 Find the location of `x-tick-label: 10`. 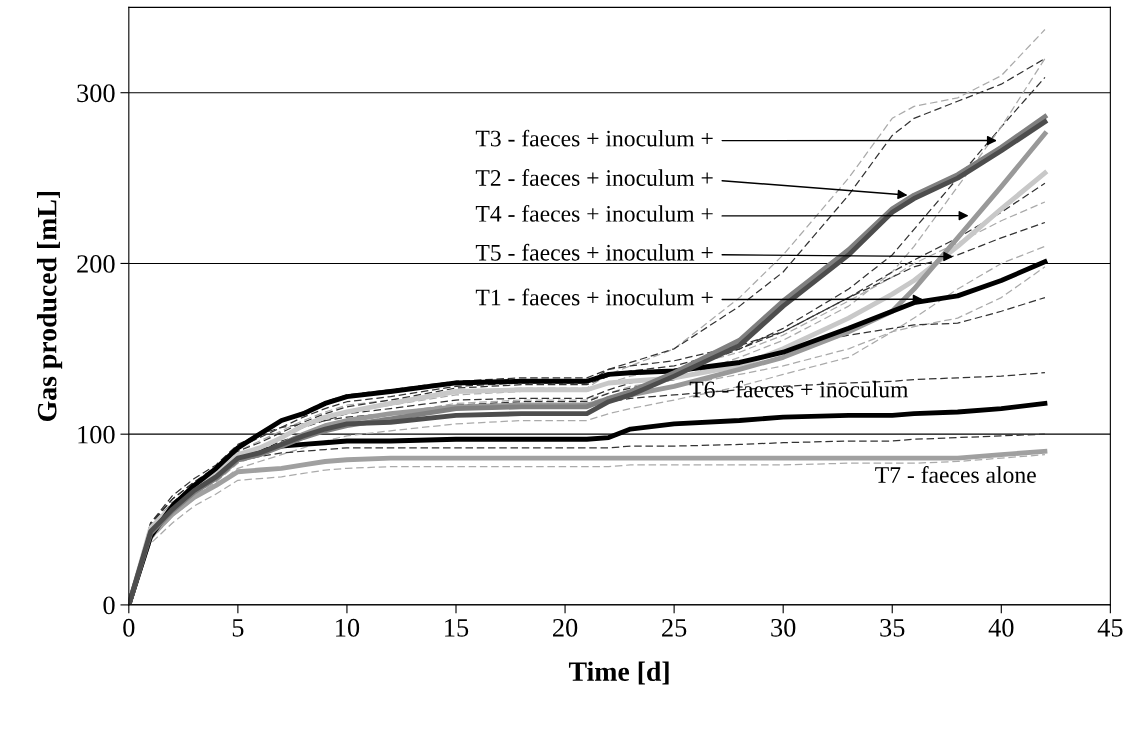

x-tick-label: 10 is located at coordinates (348, 627).